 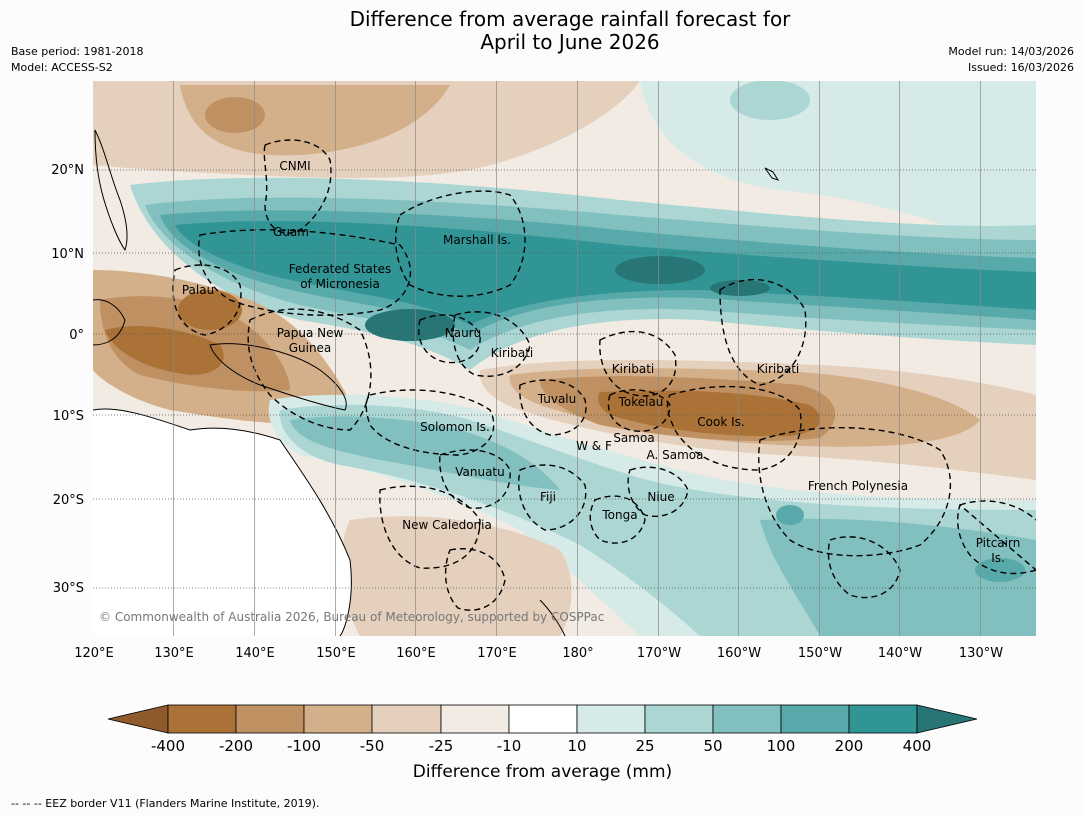 I want to click on lon-label-160w: 160°W, so click(x=739, y=653).